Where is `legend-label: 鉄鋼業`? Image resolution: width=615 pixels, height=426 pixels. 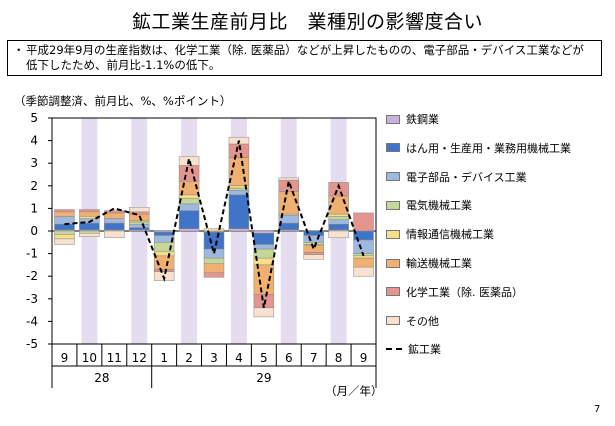 legend-label: 鉄鋼業 is located at coordinates (422, 119).